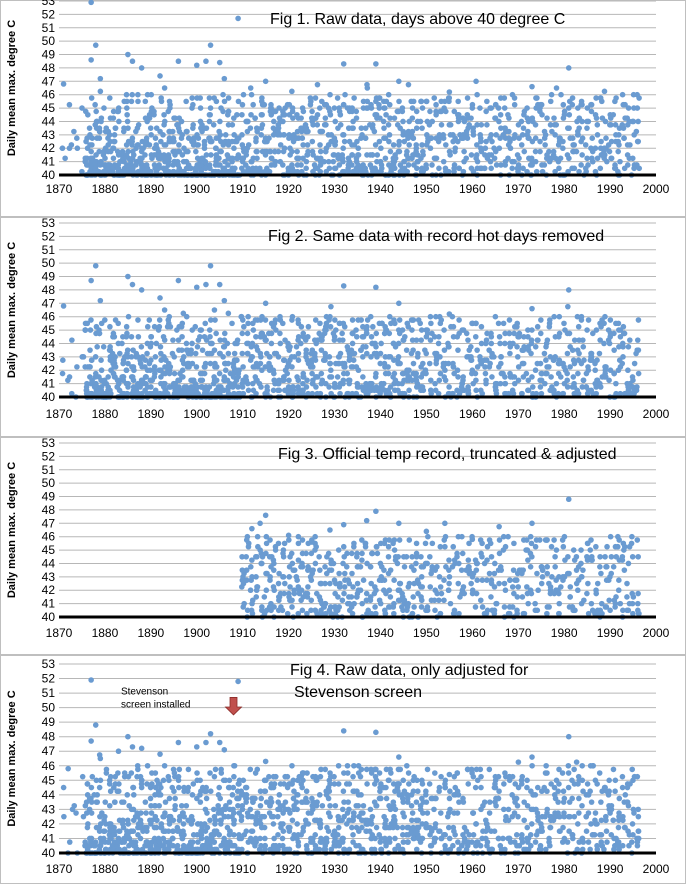 The height and width of the screenshot is (884, 687). I want to click on y-tick-label: 40, so click(49, 617).